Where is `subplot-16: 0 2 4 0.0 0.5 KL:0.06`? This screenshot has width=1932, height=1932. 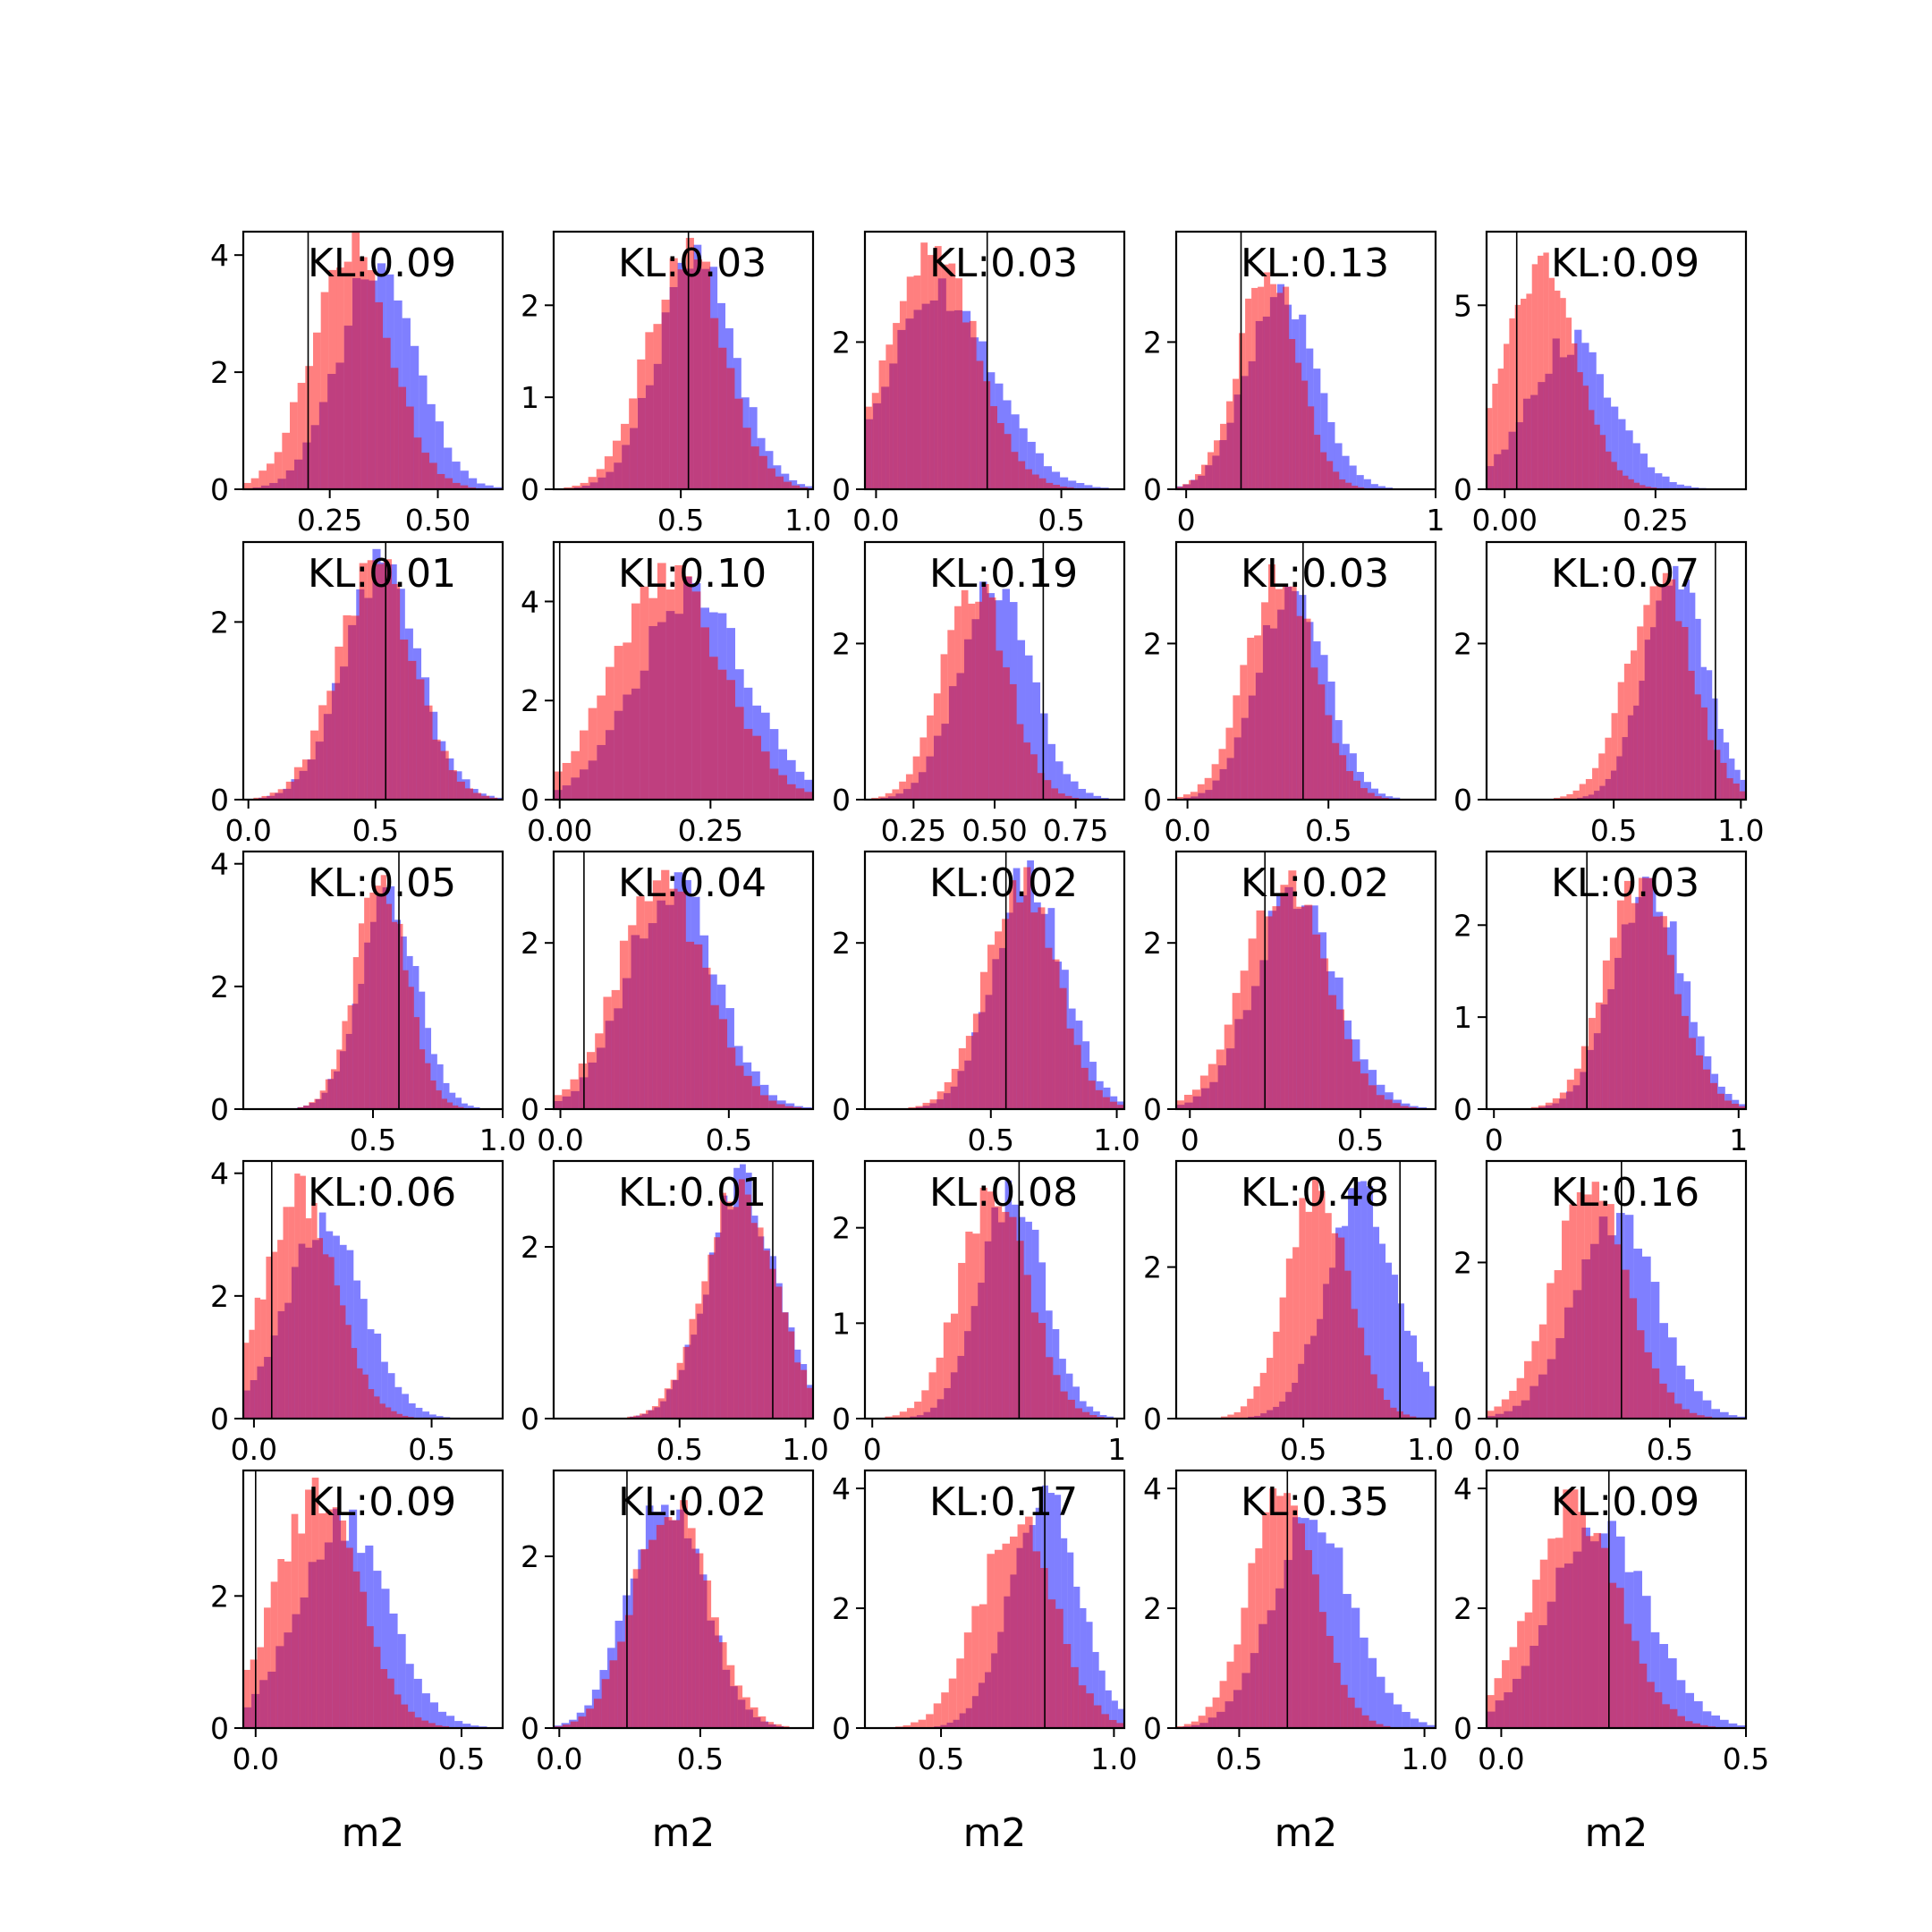
subplot-16: 0 2 4 0.0 0.5 KL:0.06 is located at coordinates (357, 1312).